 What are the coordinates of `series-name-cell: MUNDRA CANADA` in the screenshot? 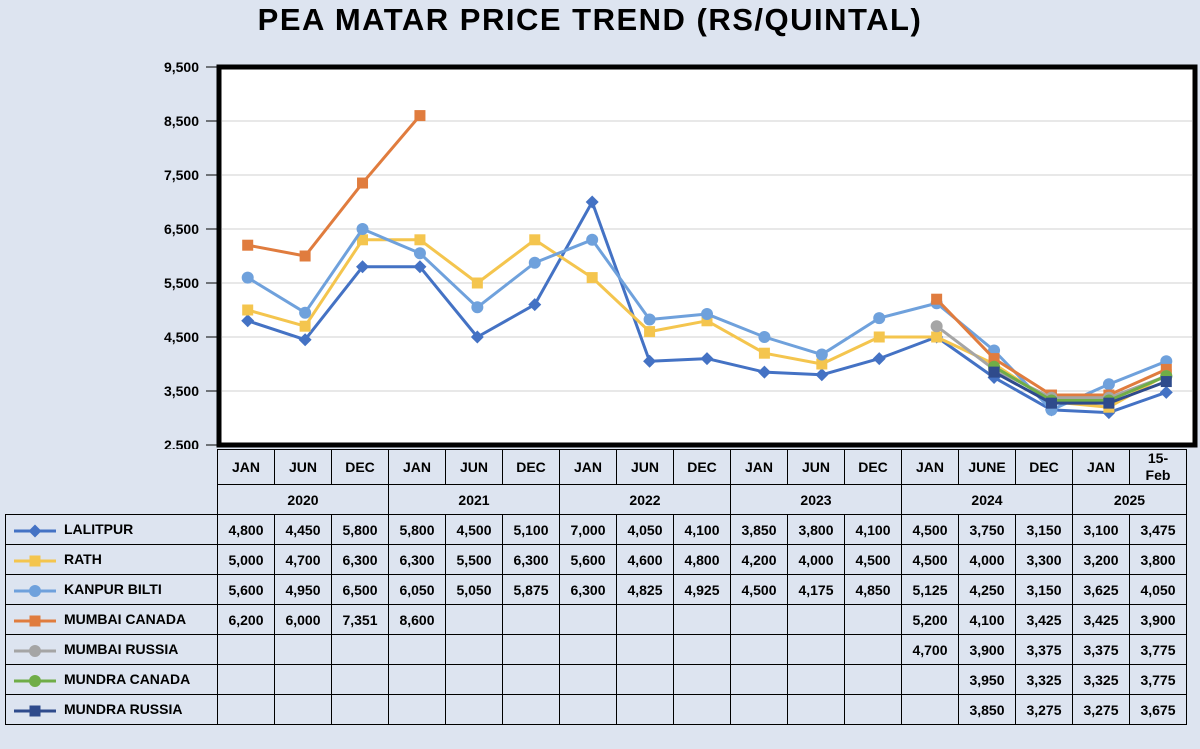 It's located at (111, 679).